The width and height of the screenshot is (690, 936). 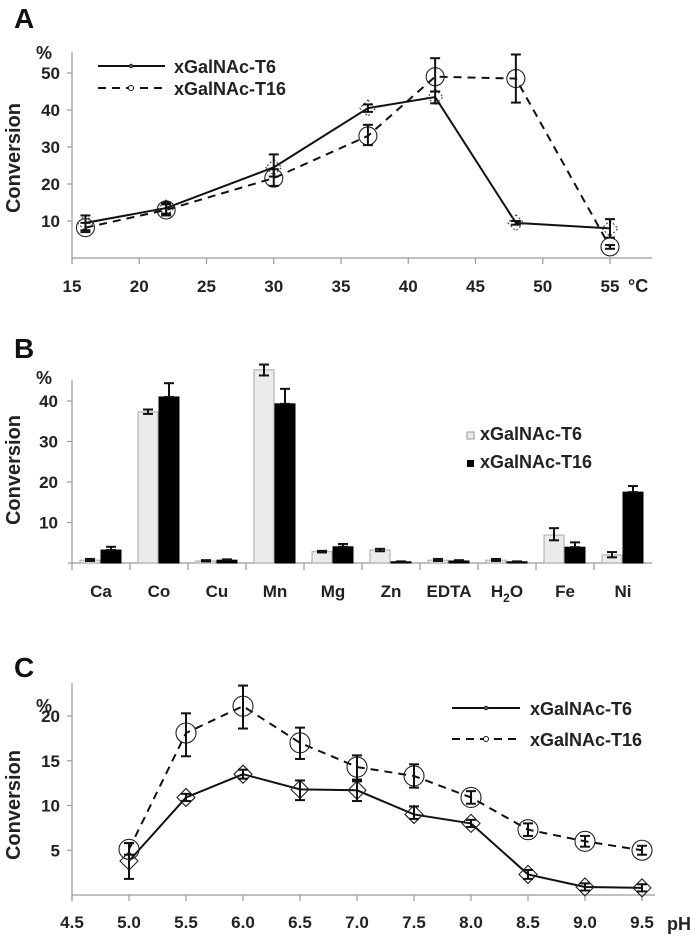 What do you see at coordinates (408, 286) in the screenshot?
I see `x-tick-label: 40` at bounding box center [408, 286].